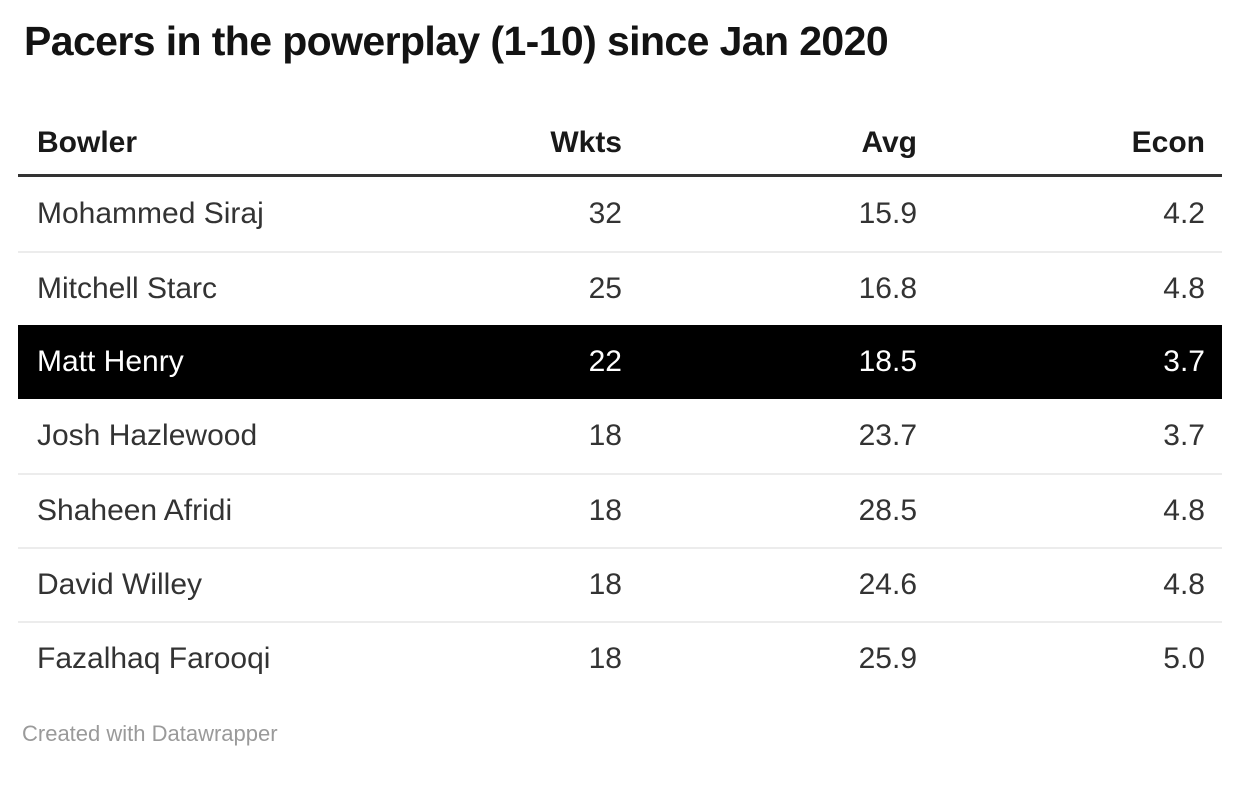  What do you see at coordinates (150, 733) in the screenshot?
I see `credit-line: Created with Datawrapper` at bounding box center [150, 733].